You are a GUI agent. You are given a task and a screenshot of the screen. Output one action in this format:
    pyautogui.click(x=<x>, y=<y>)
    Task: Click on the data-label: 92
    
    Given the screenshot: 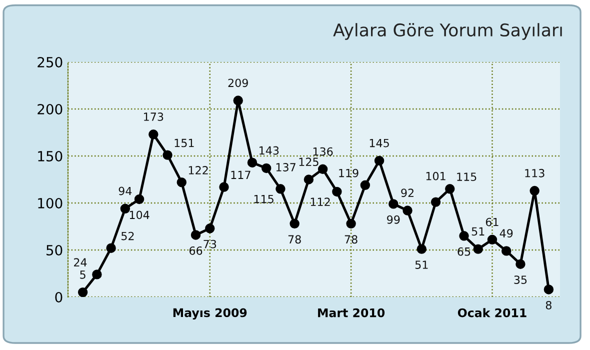 What is the action you would take?
    pyautogui.click(x=407, y=193)
    